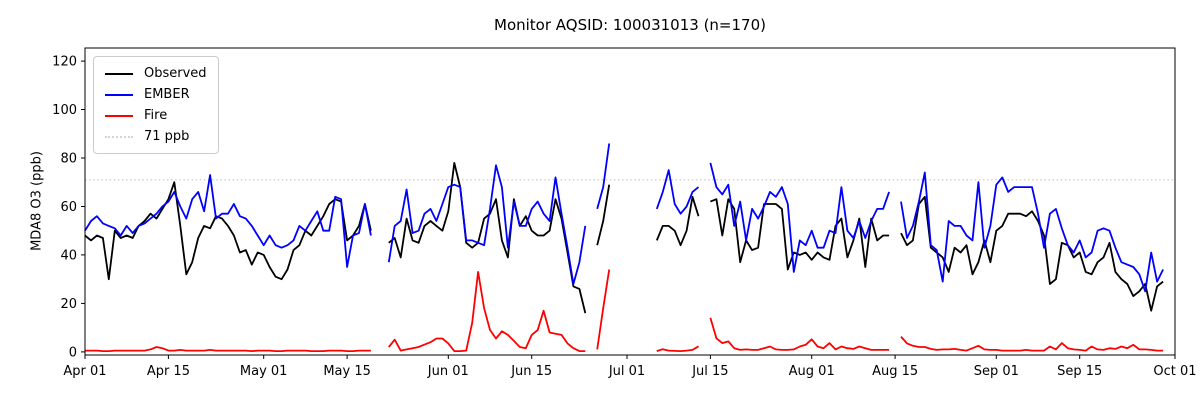 Image resolution: width=1200 pixels, height=400 pixels. I want to click on legend: Observed EMBER Fire 71 ppb, so click(156, 105).